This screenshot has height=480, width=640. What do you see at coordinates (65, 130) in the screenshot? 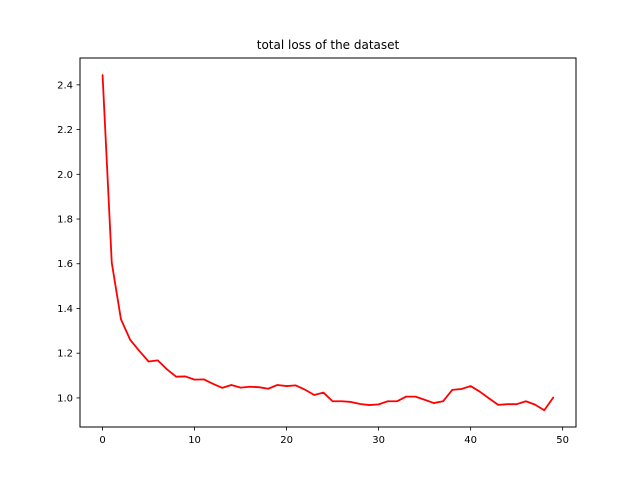
I see `y-tick-label: 2.2` at bounding box center [65, 130].